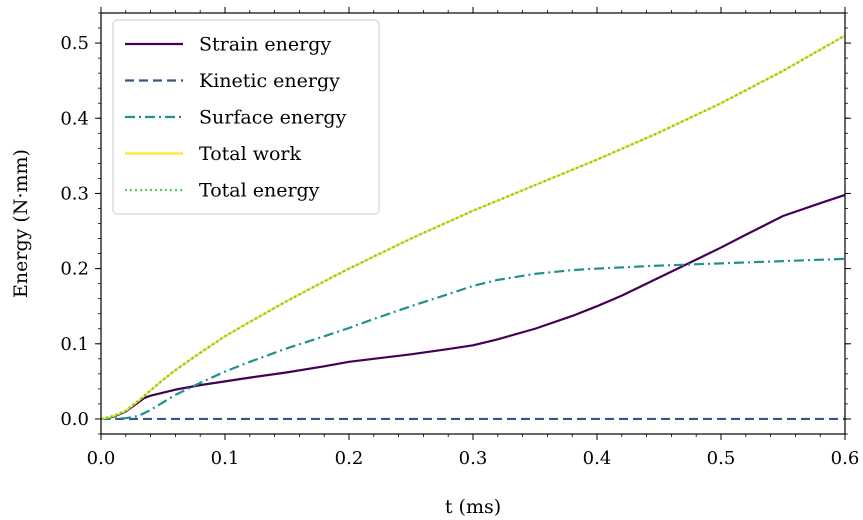  What do you see at coordinates (265, 45) in the screenshot?
I see `legend-label-strain-energy: Strain energy` at bounding box center [265, 45].